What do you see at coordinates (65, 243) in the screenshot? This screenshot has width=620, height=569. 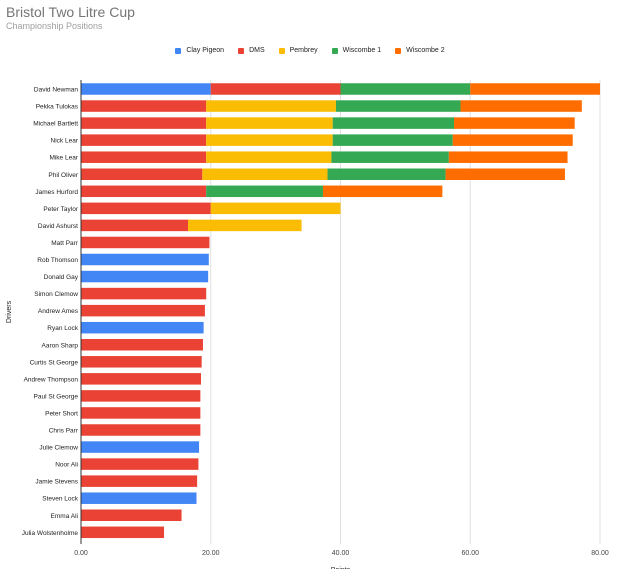 I see `y-tick-label: Matt Parr` at bounding box center [65, 243].